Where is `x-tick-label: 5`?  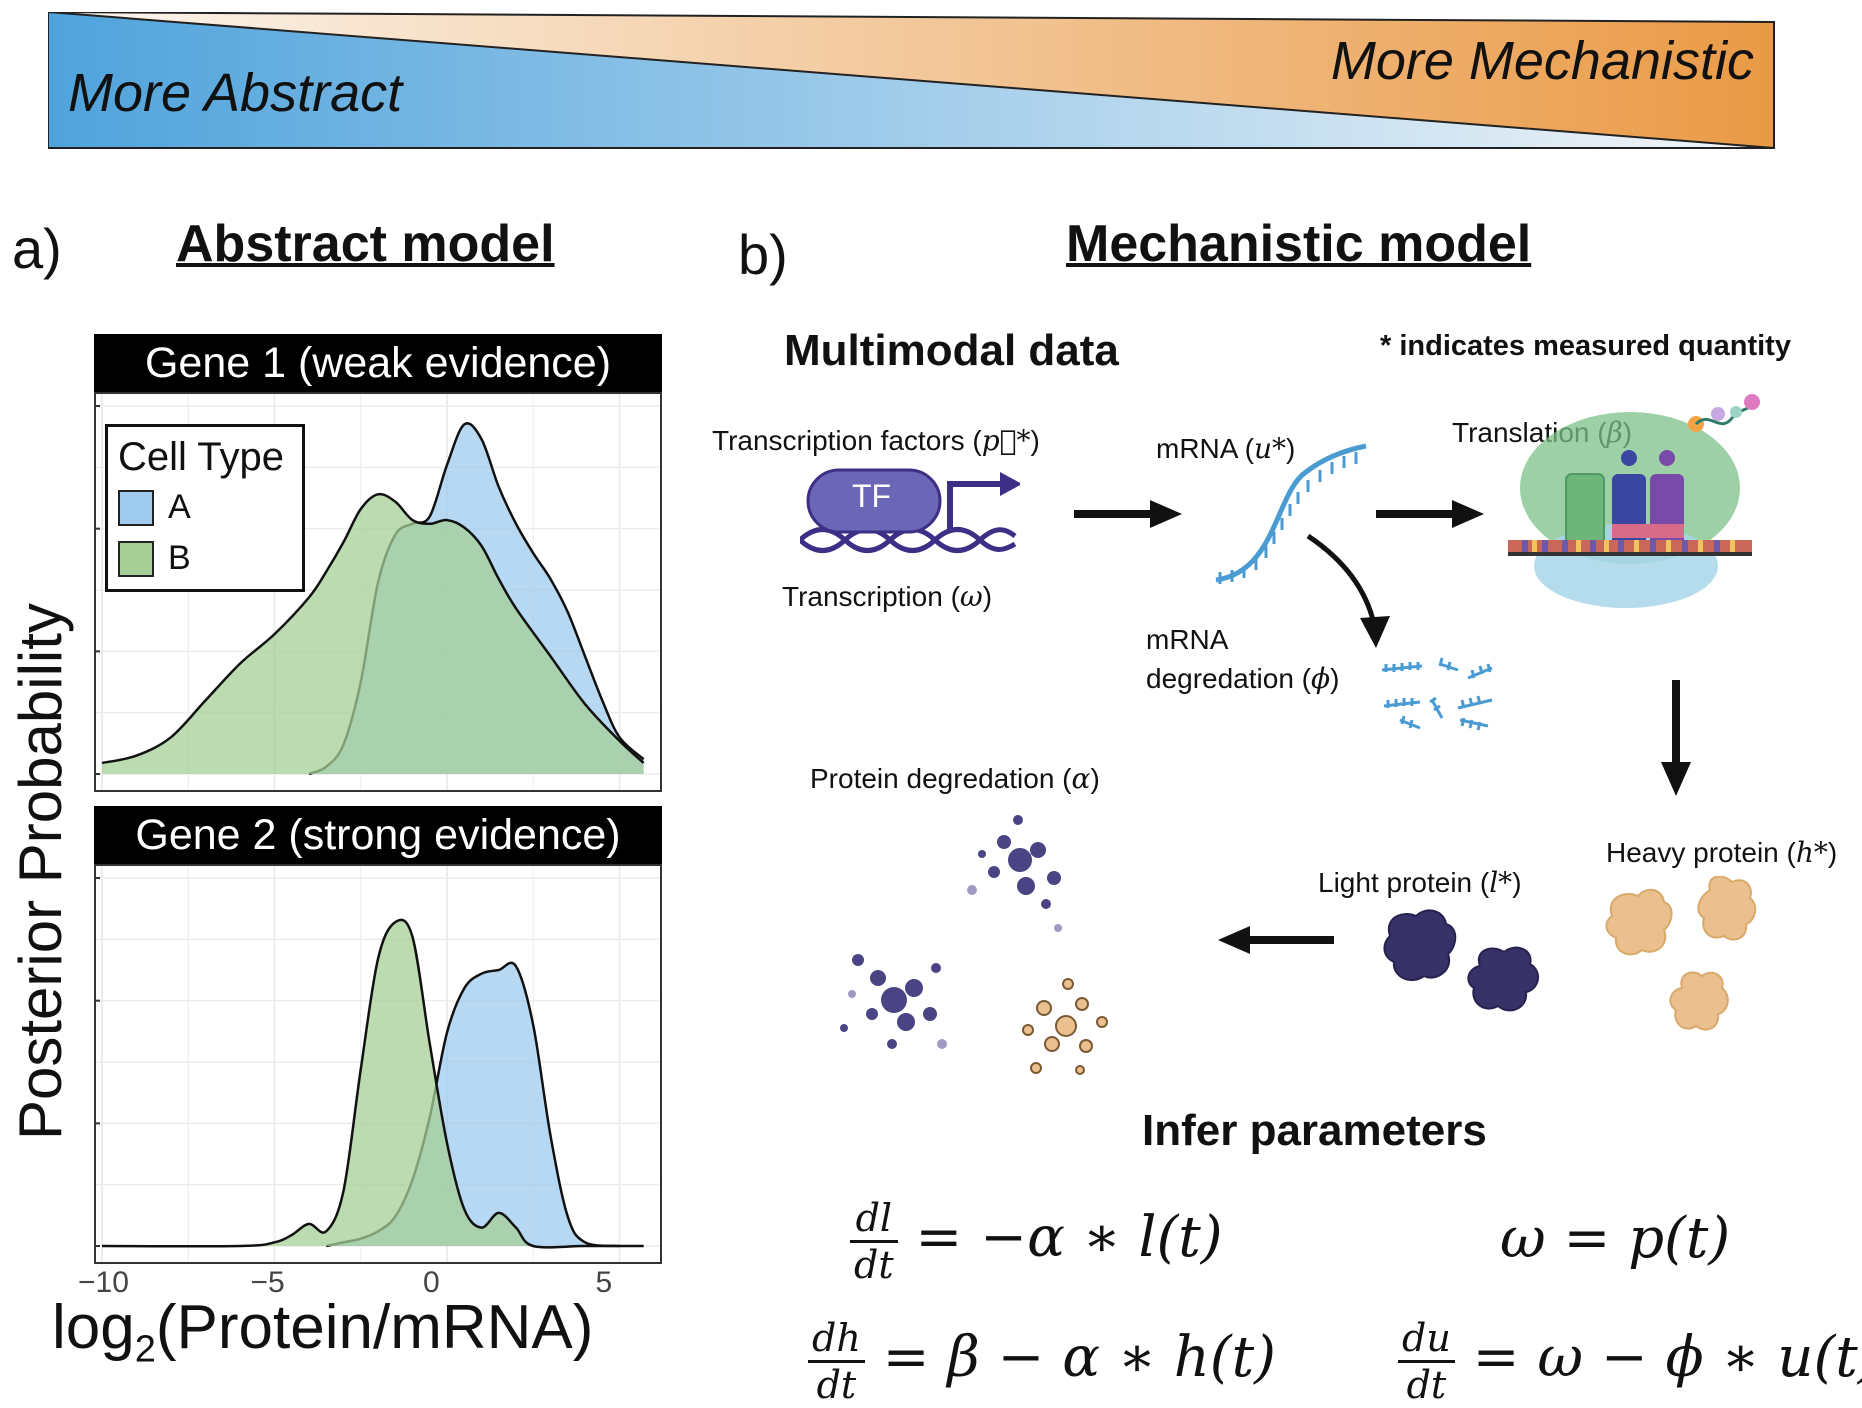
x-tick-label: 5 is located at coordinates (604, 1282).